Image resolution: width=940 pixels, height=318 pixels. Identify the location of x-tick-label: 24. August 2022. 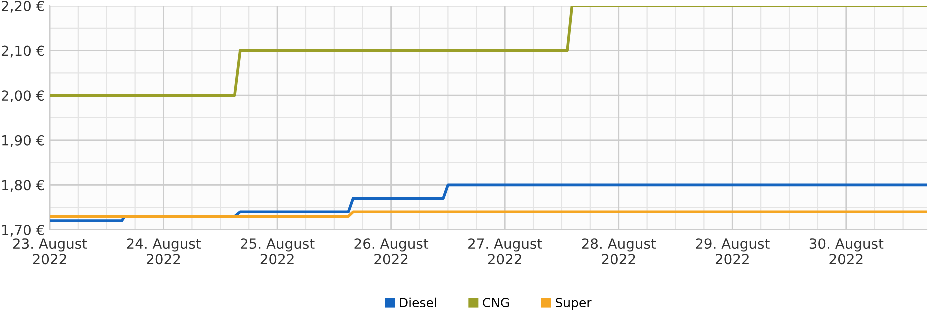
(164, 251).